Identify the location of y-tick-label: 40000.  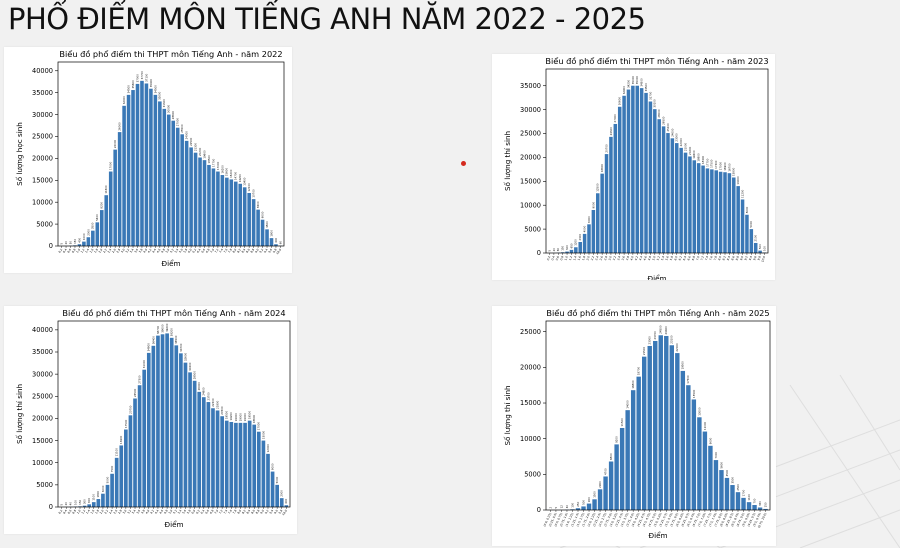
(42, 71).